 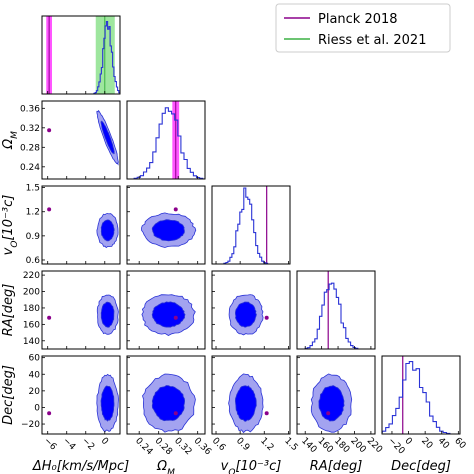 I want to click on y-axis-label-vO: vO[10⁻³c], so click(x=10, y=225).